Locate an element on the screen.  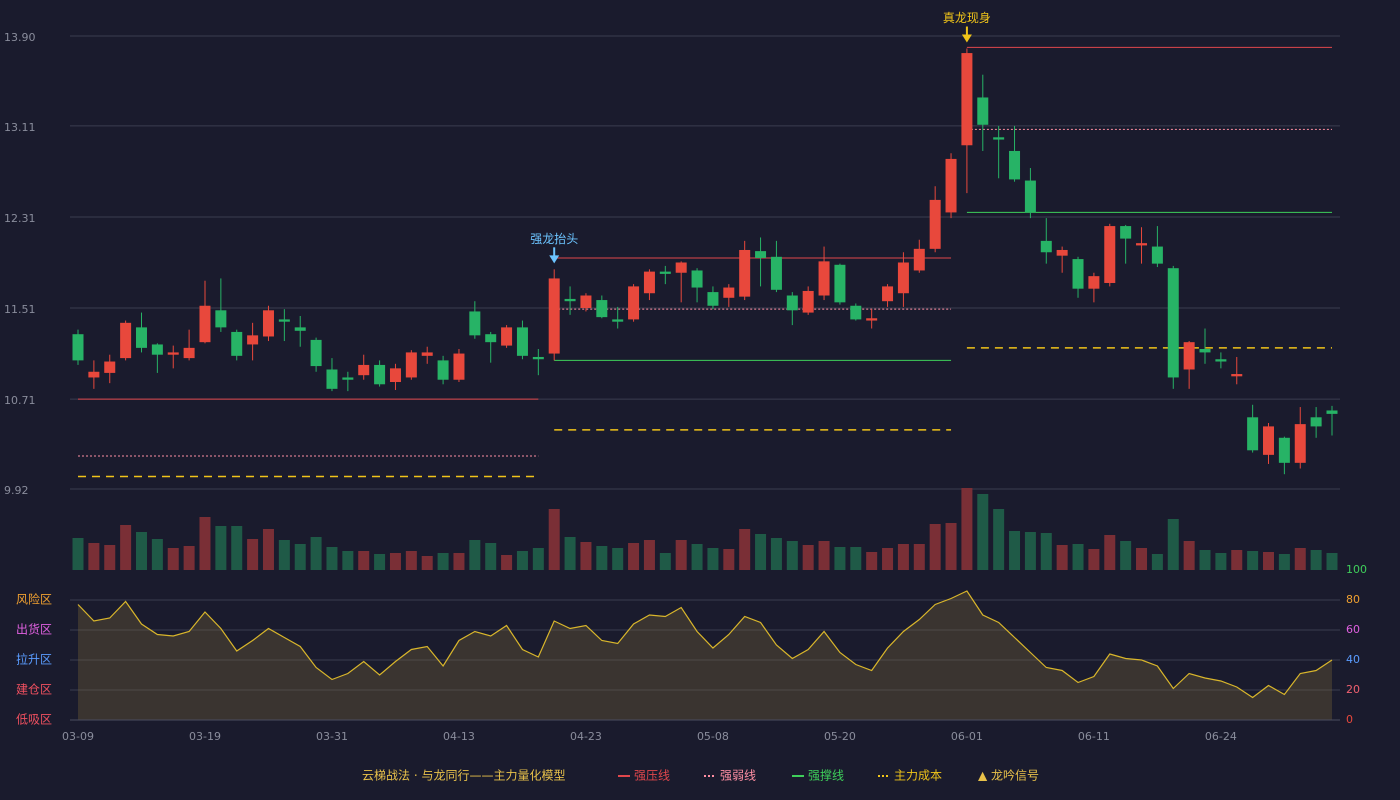
x-tick-label: 04-23 is located at coordinates (586, 736).